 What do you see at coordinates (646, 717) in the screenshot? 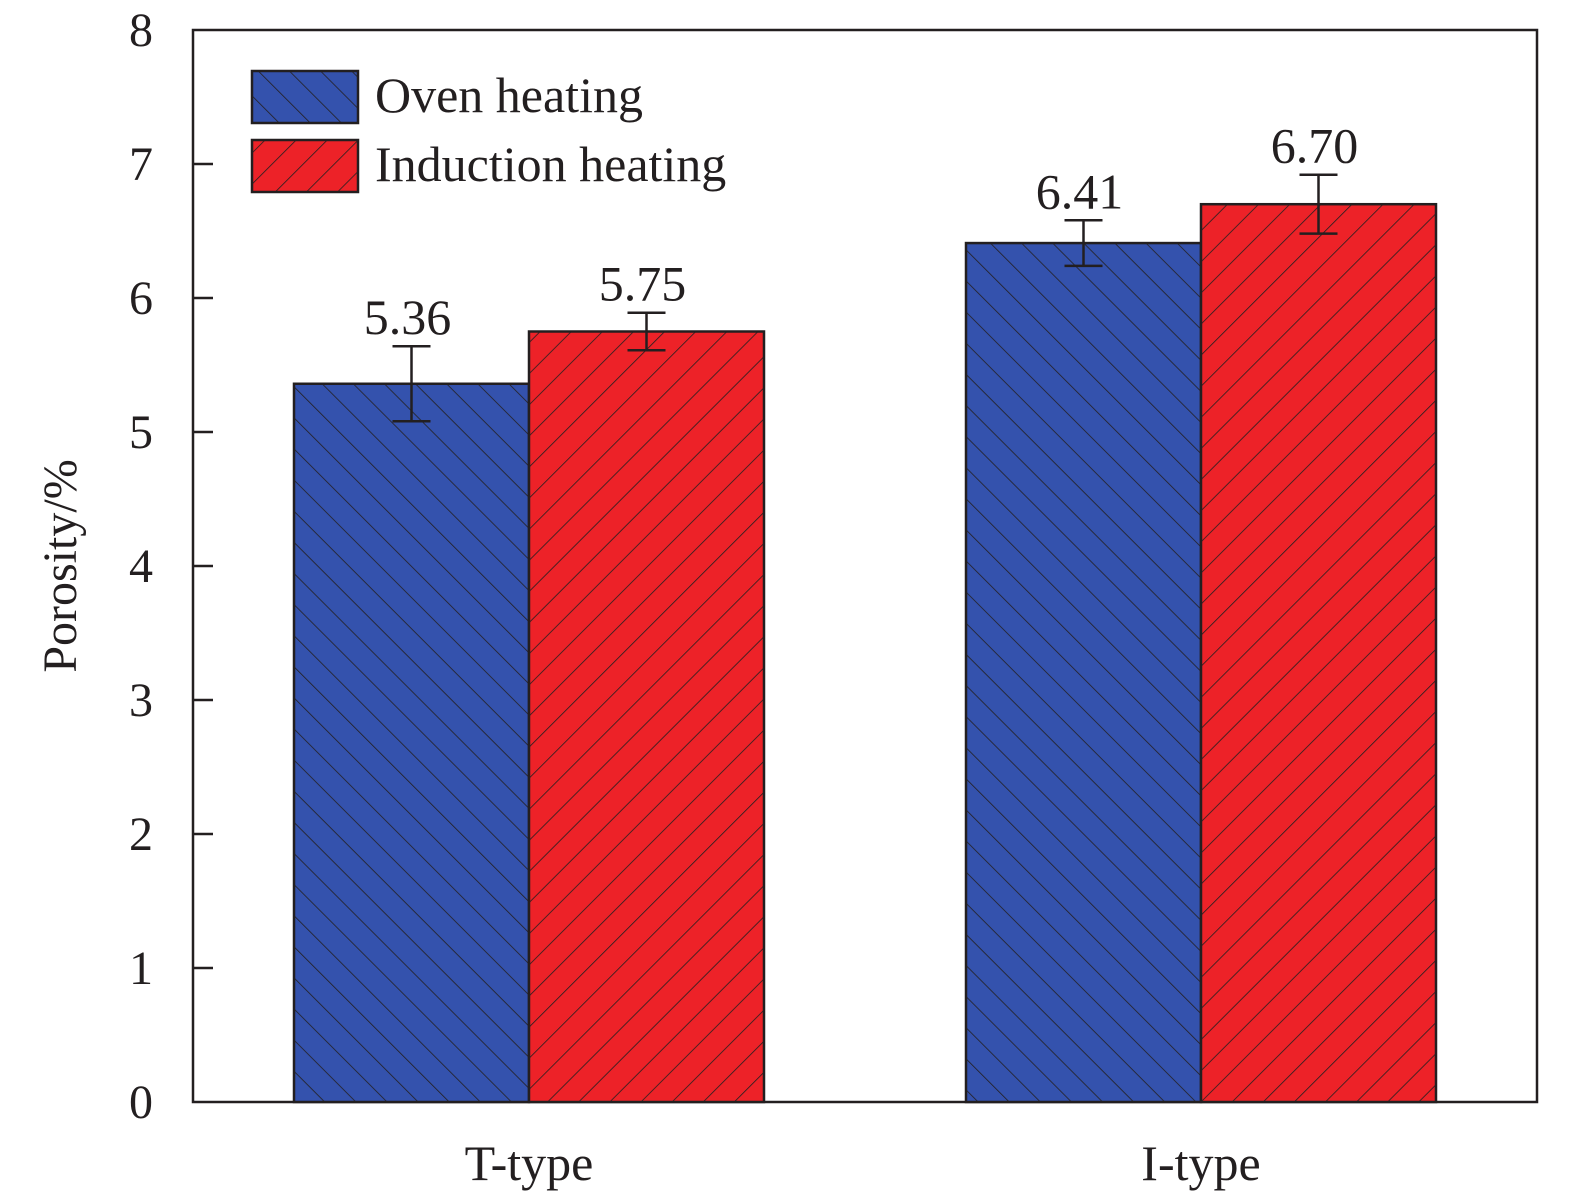
I see `bar-hatch-induction-heating-t-type` at bounding box center [646, 717].